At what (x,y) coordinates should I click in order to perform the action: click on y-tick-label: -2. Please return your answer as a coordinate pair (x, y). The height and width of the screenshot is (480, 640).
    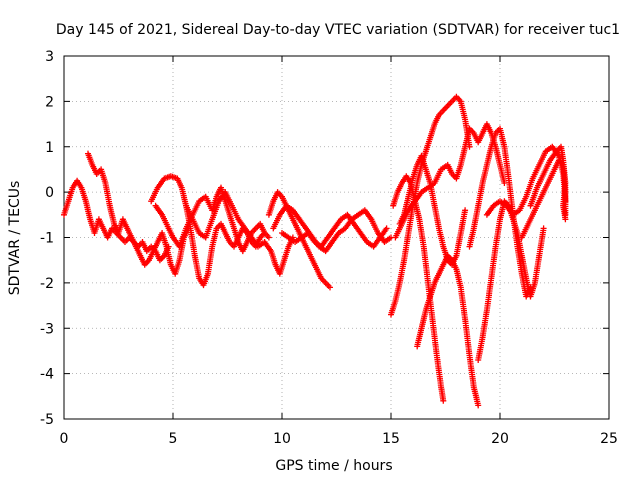
    Looking at the image, I should click on (47, 284).